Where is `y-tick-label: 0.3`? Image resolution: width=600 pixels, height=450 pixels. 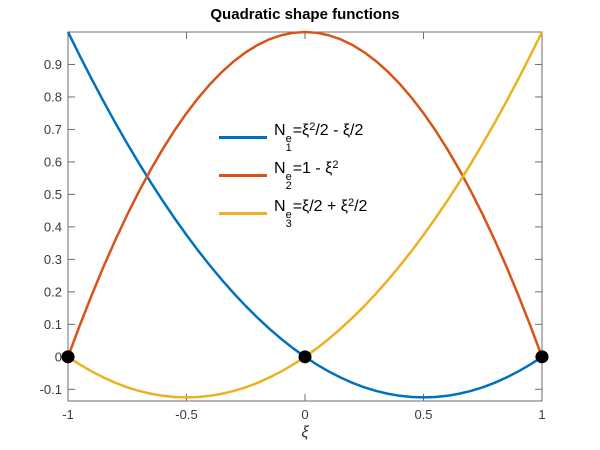
y-tick-label: 0.3 is located at coordinates (53, 259).